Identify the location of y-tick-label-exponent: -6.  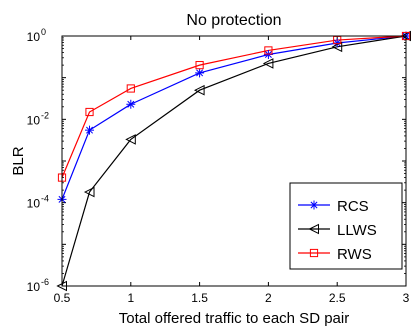
(45, 282).